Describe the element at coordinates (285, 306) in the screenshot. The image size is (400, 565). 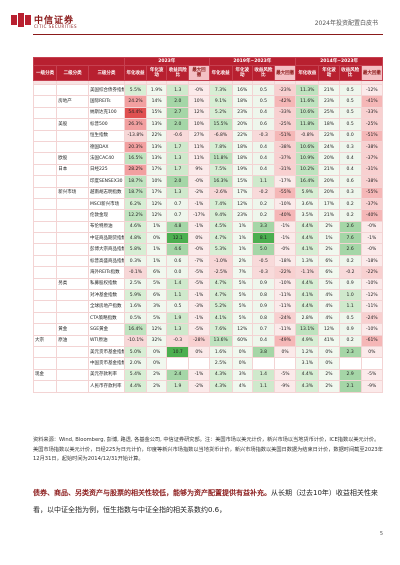
I see `table-cell: -11%` at that location.